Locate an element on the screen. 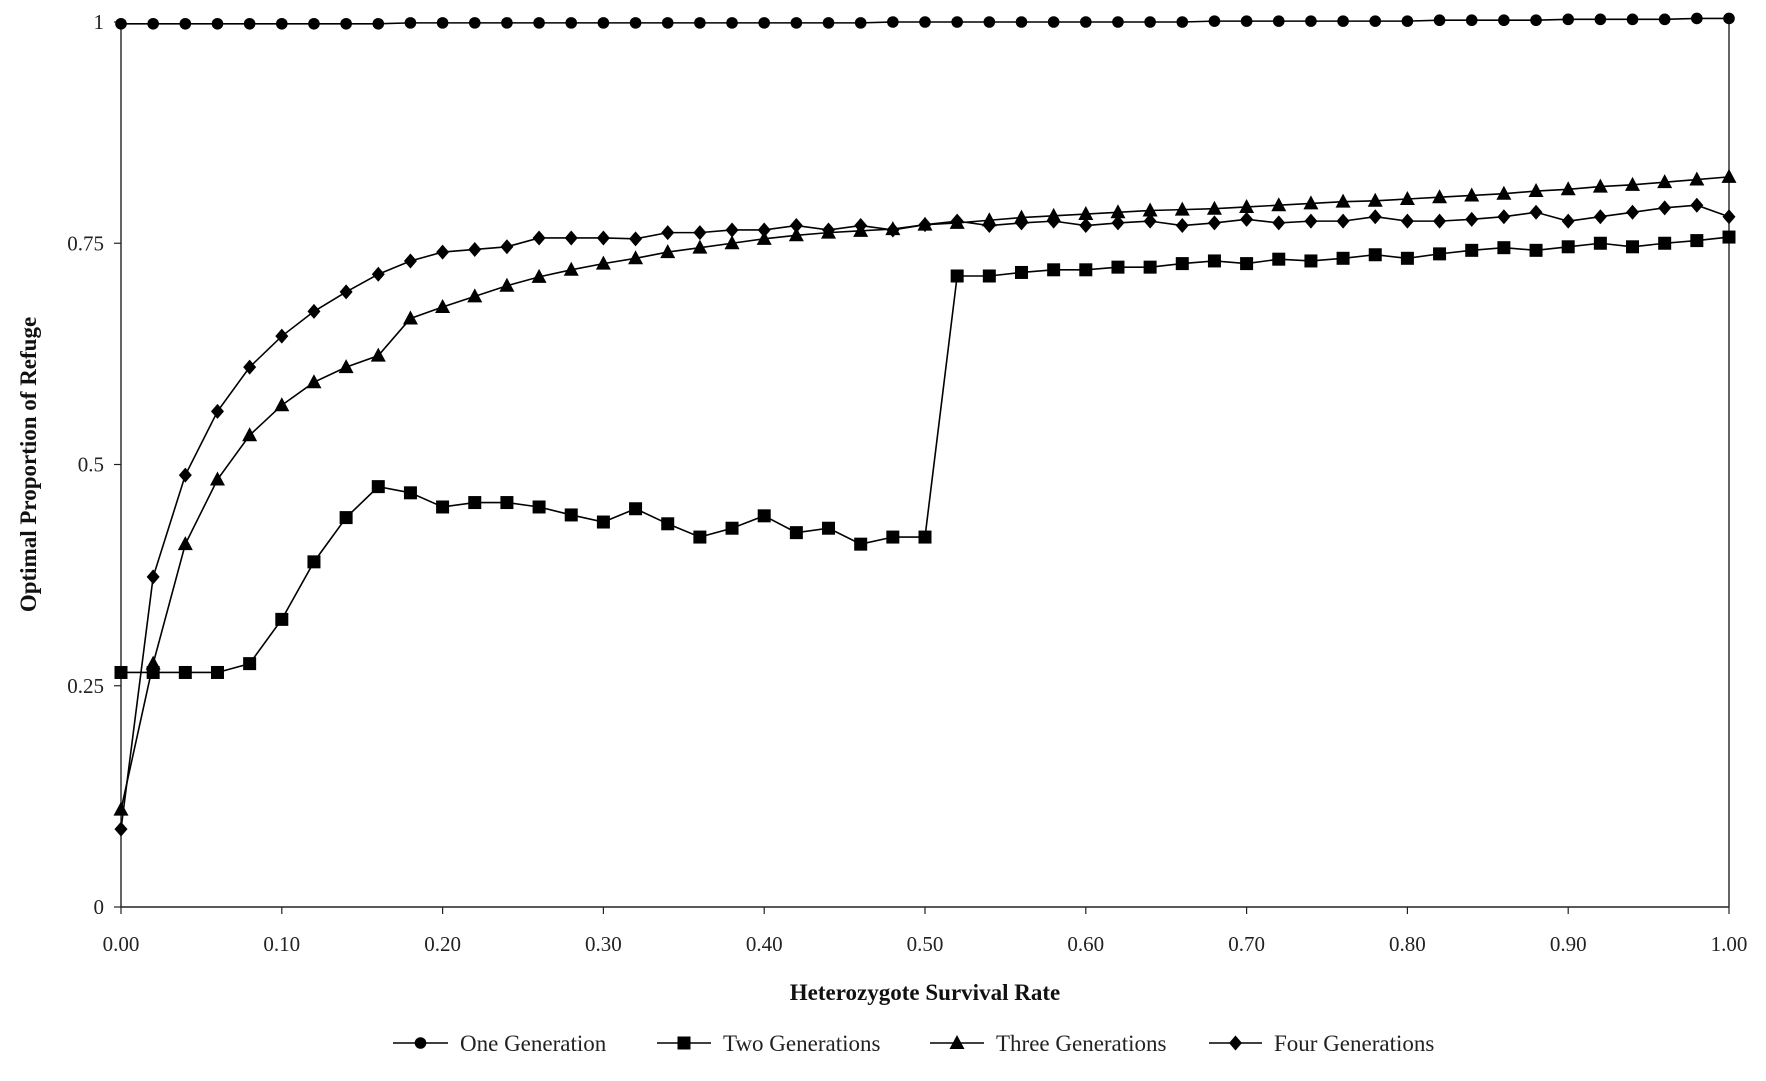  y-tick-label: 0 is located at coordinates (99, 907).